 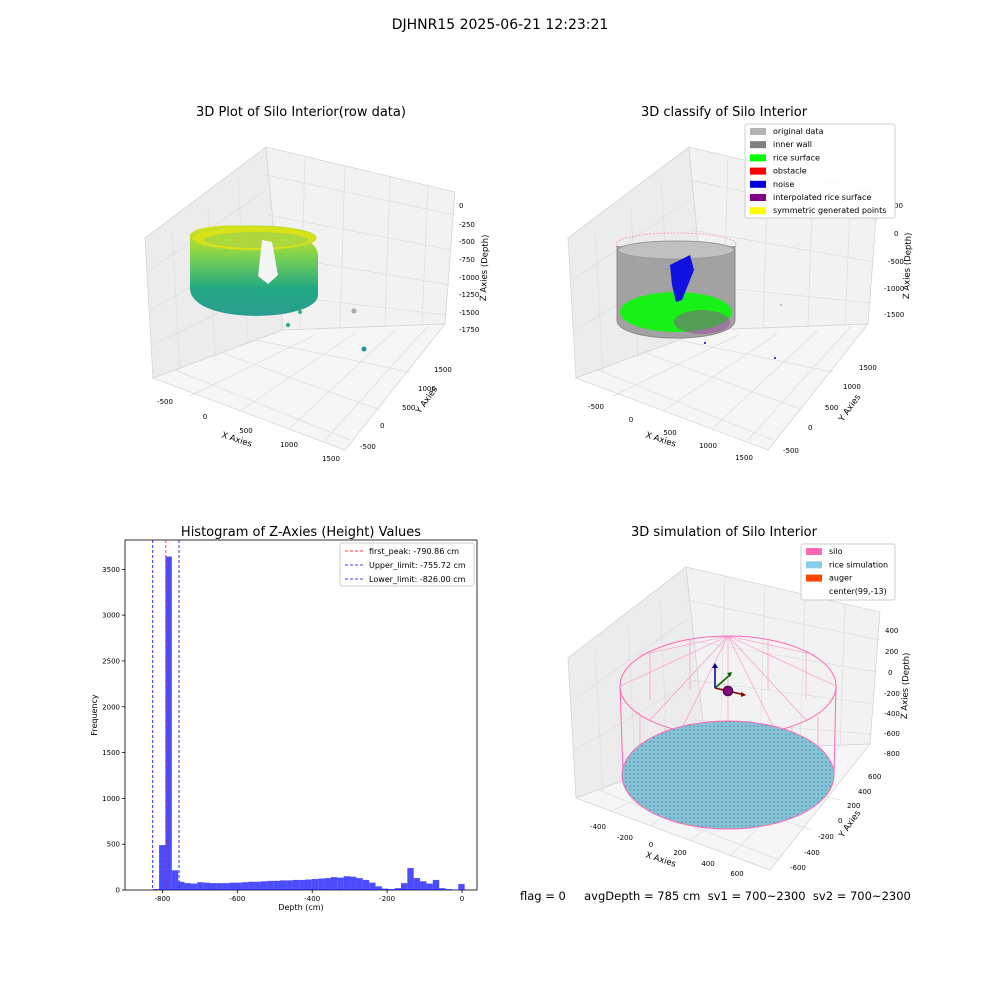 I want to click on histogram-ytick-label: 1000, so click(x=111, y=799).